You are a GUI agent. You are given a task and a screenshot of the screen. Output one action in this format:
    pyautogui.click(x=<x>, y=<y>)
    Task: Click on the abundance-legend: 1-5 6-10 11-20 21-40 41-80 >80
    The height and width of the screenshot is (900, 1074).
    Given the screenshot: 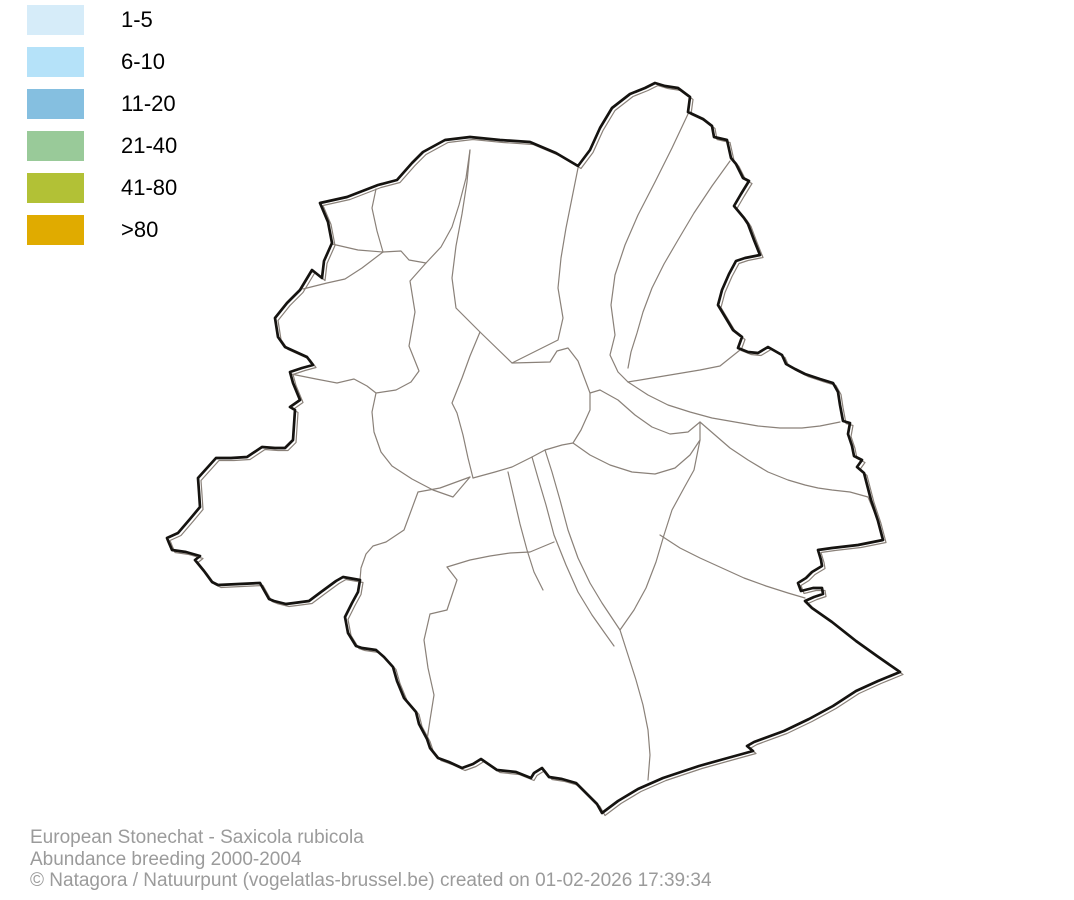 What is the action you would take?
    pyautogui.click(x=102, y=131)
    